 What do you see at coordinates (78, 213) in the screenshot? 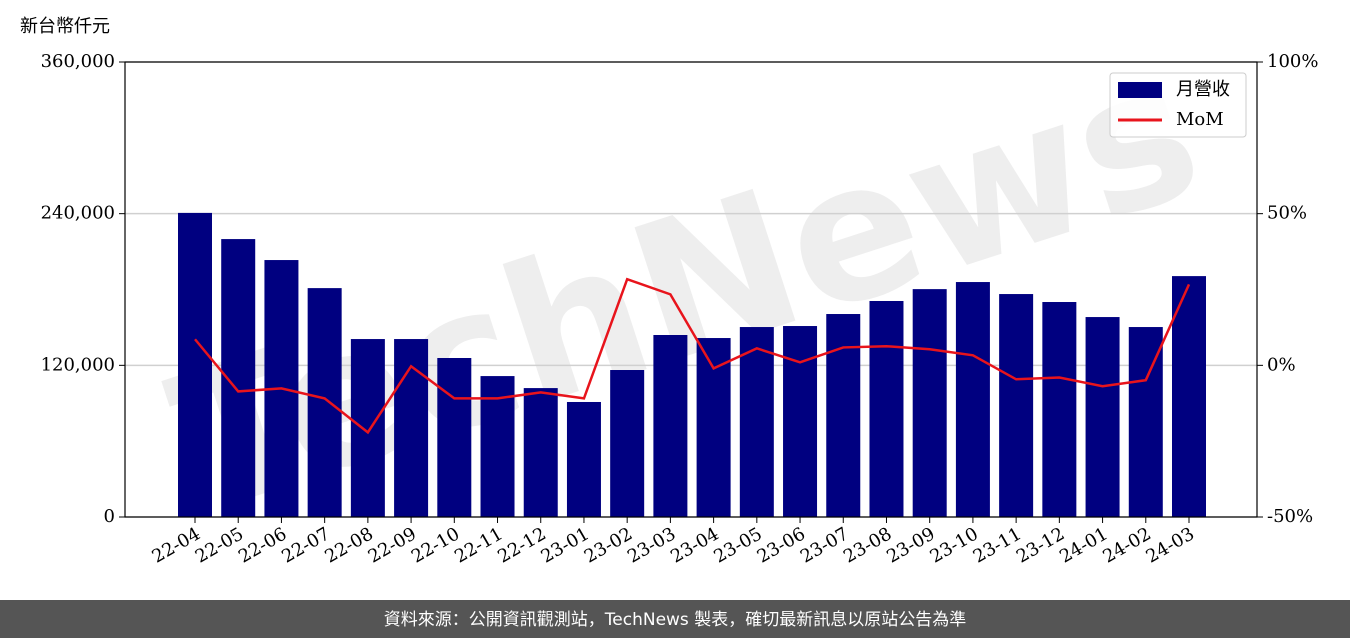
I see `y-tick-label: 240,000` at bounding box center [78, 213].